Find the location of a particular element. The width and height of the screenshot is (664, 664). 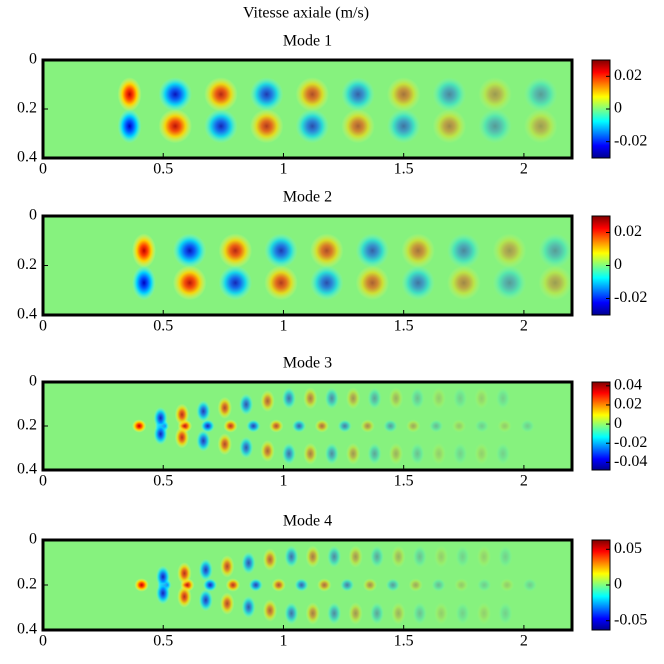

x-tick-label: 2 is located at coordinates (524, 169).